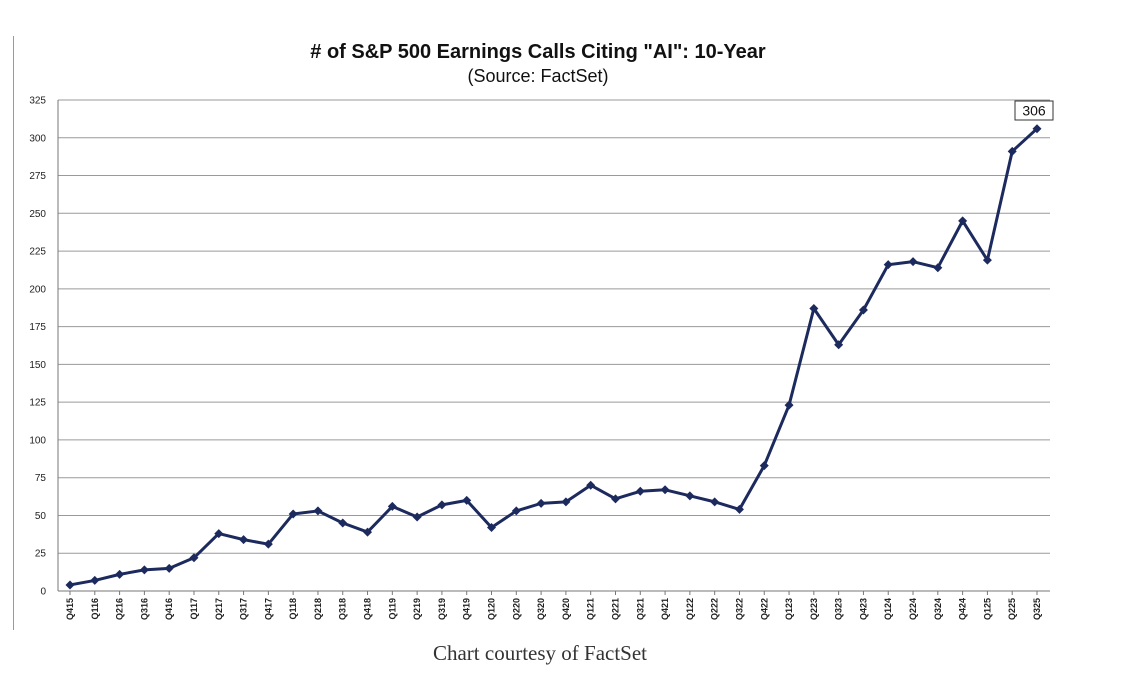 Image resolution: width=1130 pixels, height=688 pixels. I want to click on data-point-Q221, so click(615, 499).